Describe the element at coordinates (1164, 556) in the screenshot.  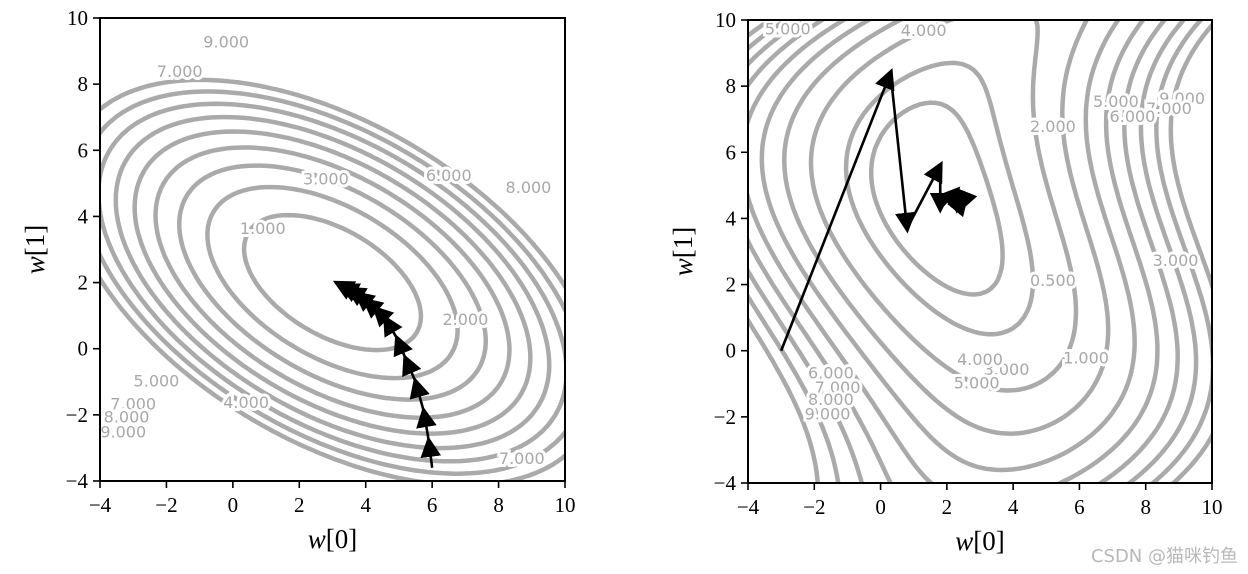
I see `watermark-text: CSDN @猫咪钓鱼` at that location.